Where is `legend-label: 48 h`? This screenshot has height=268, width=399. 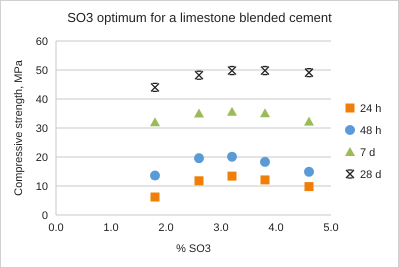
legend-label: 48 h is located at coordinates (371, 130).